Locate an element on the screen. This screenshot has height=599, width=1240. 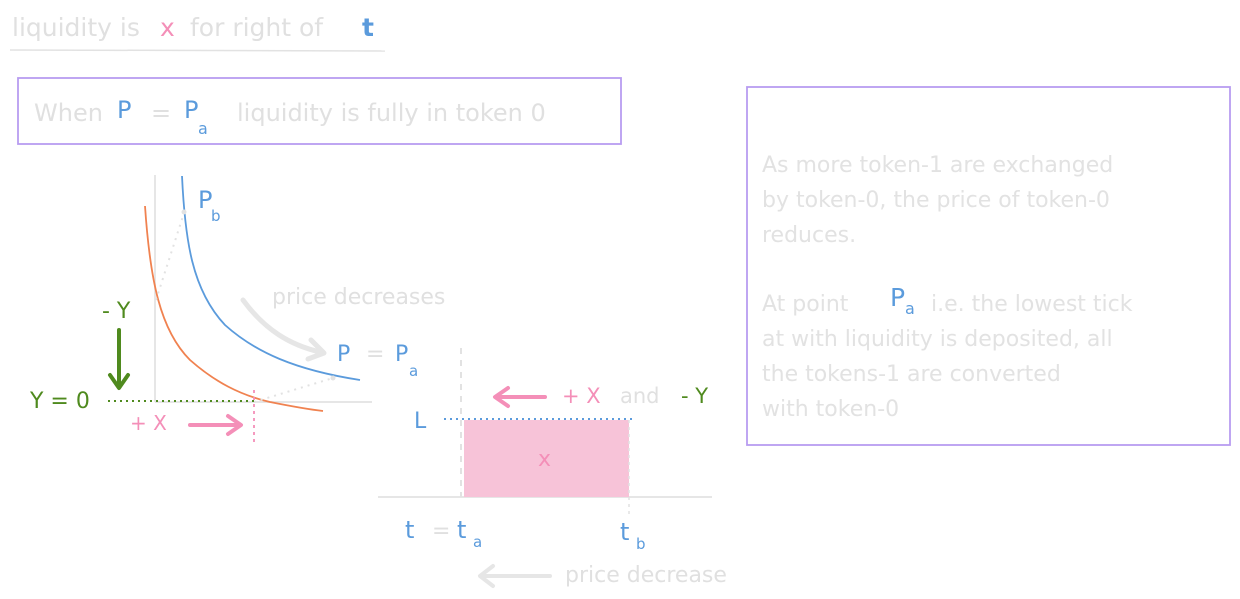
orange-curve is located at coordinates (234, 308).